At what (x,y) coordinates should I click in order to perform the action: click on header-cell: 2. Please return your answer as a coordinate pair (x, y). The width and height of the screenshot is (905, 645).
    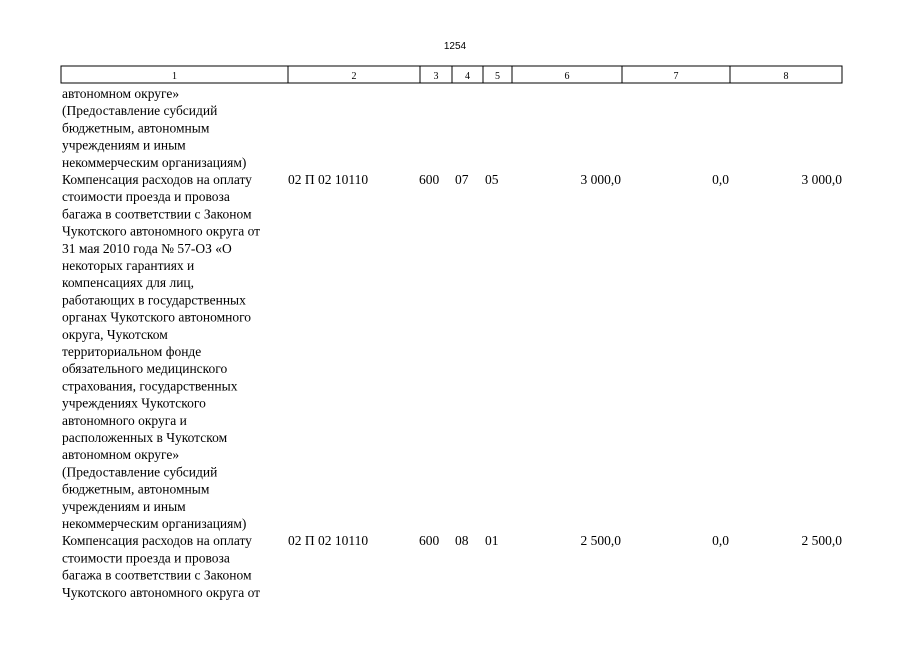
    Looking at the image, I should click on (354, 76).